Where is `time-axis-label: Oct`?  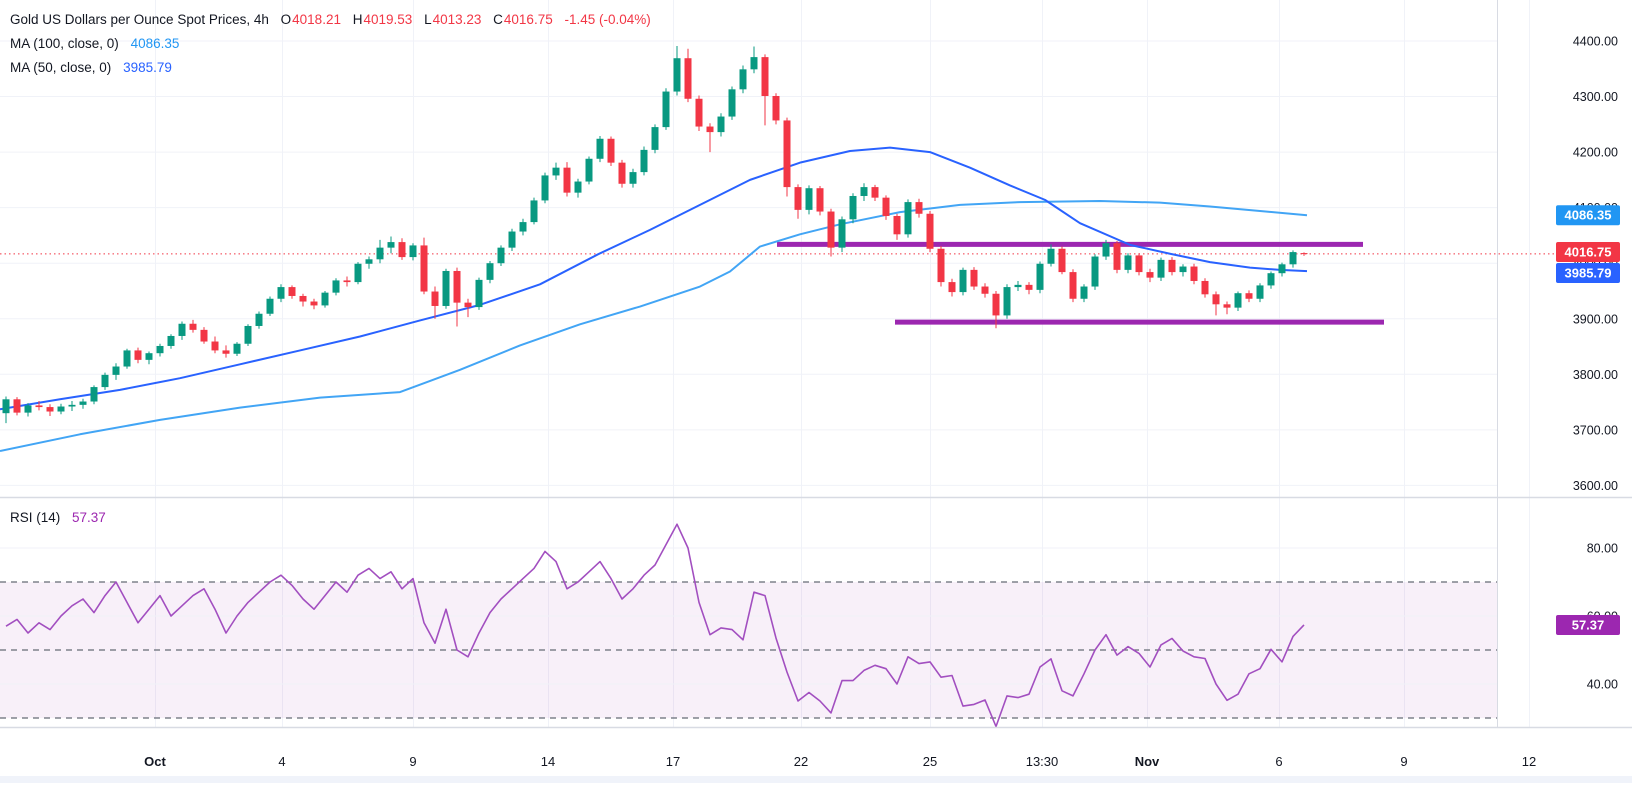
time-axis-label: Oct is located at coordinates (155, 761).